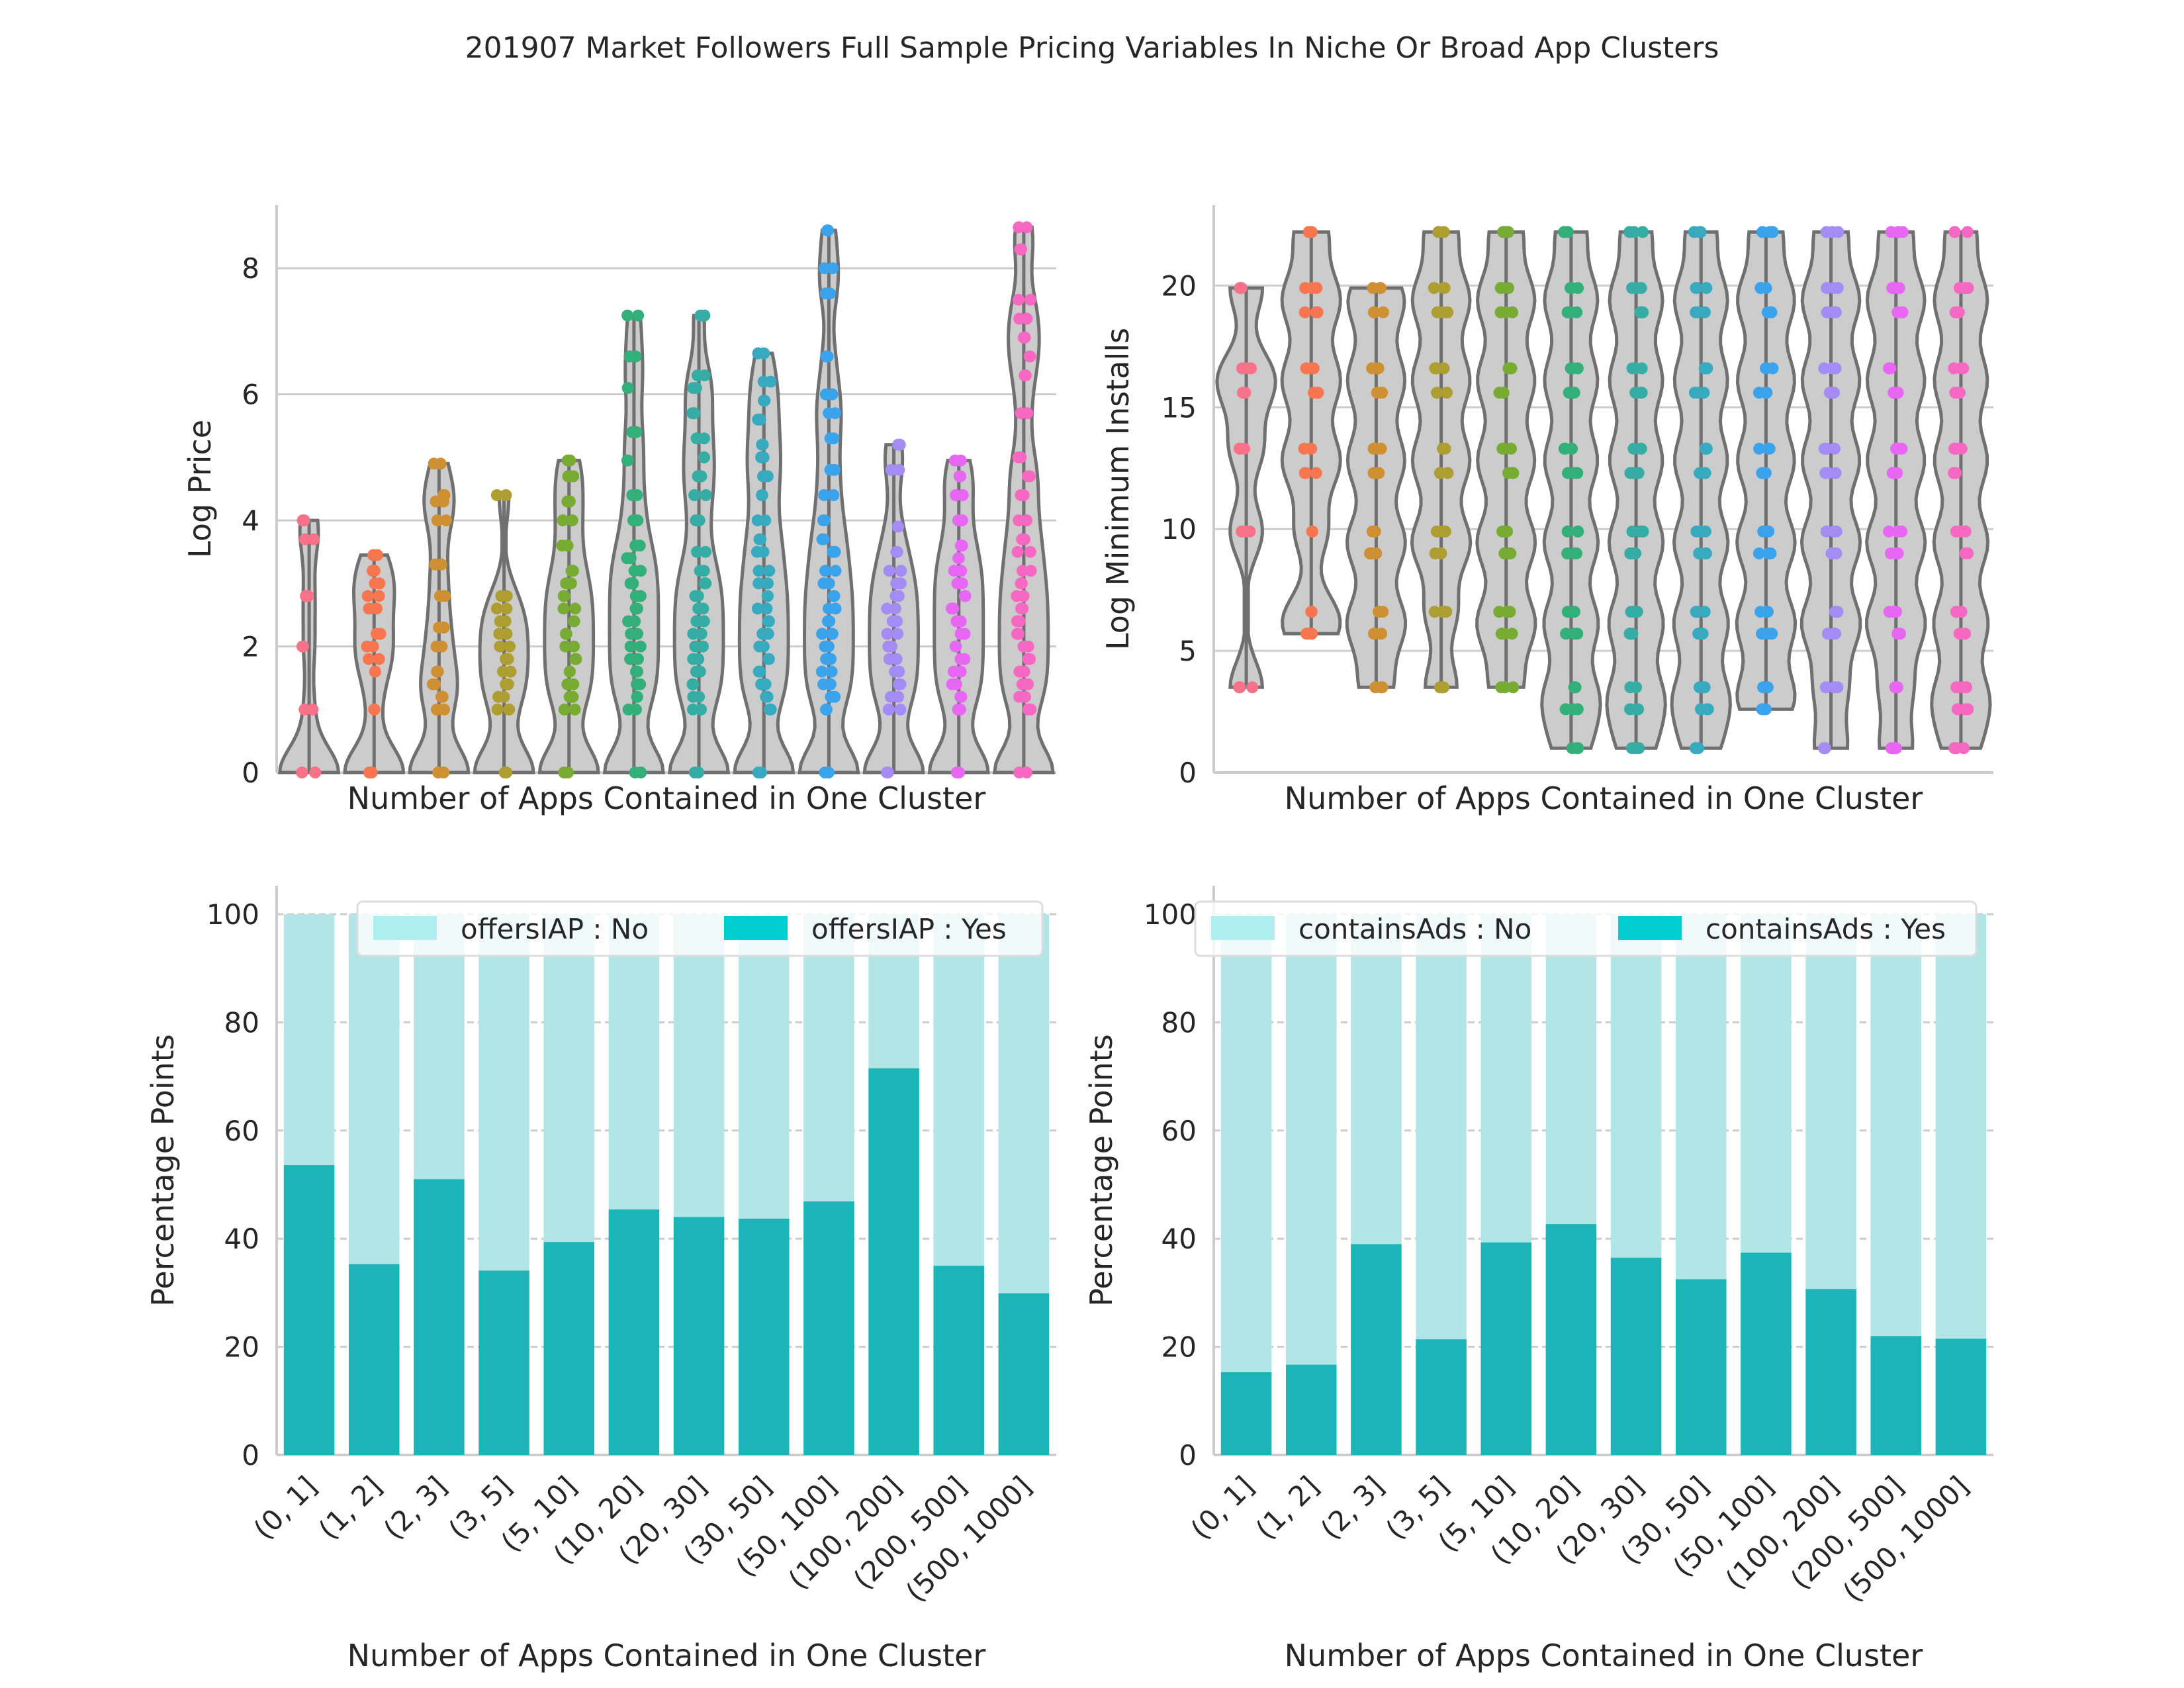 This screenshot has height=1688, width=2184. What do you see at coordinates (251, 395) in the screenshot?
I see `y-tick-label: 6` at bounding box center [251, 395].